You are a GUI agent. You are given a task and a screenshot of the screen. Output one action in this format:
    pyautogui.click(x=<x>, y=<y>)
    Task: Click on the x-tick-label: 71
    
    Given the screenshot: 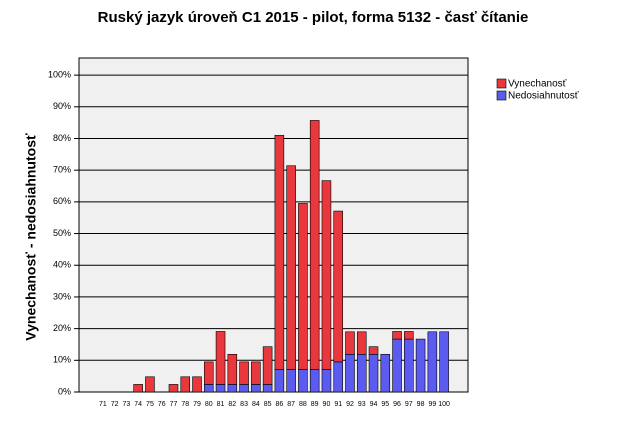 What is the action you would take?
    pyautogui.click(x=103, y=404)
    